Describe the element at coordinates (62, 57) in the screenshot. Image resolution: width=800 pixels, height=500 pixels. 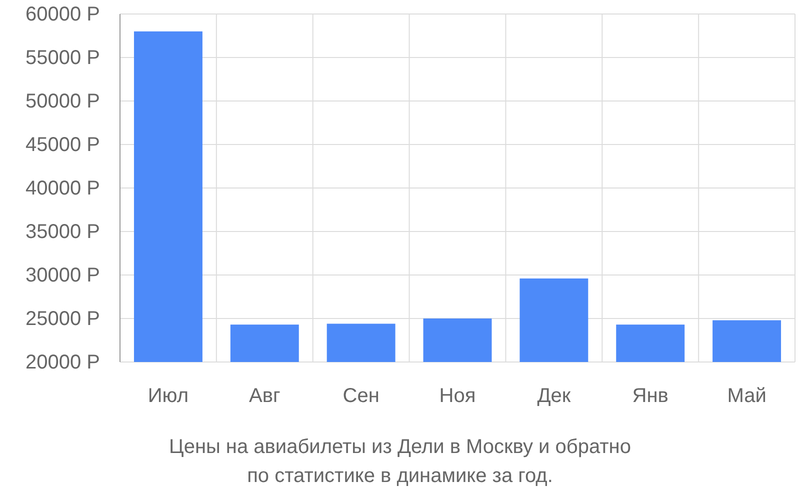
I see `y-tick-label: 55000 Р` at that location.